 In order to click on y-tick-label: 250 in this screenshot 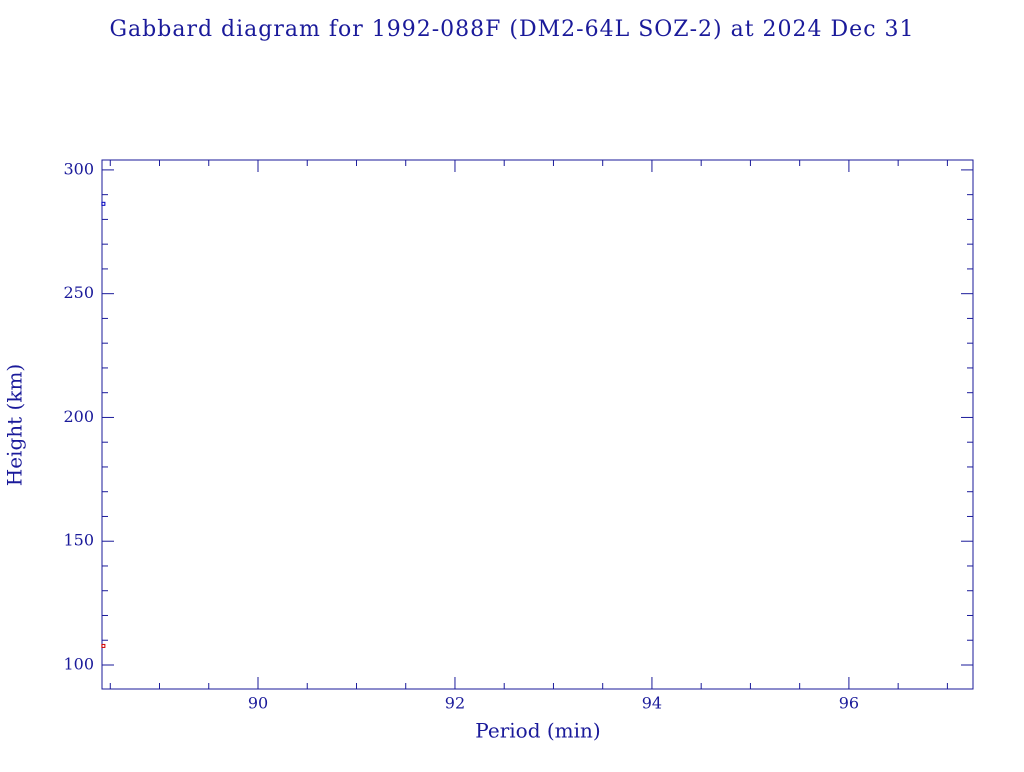, I will do `click(78, 292)`.